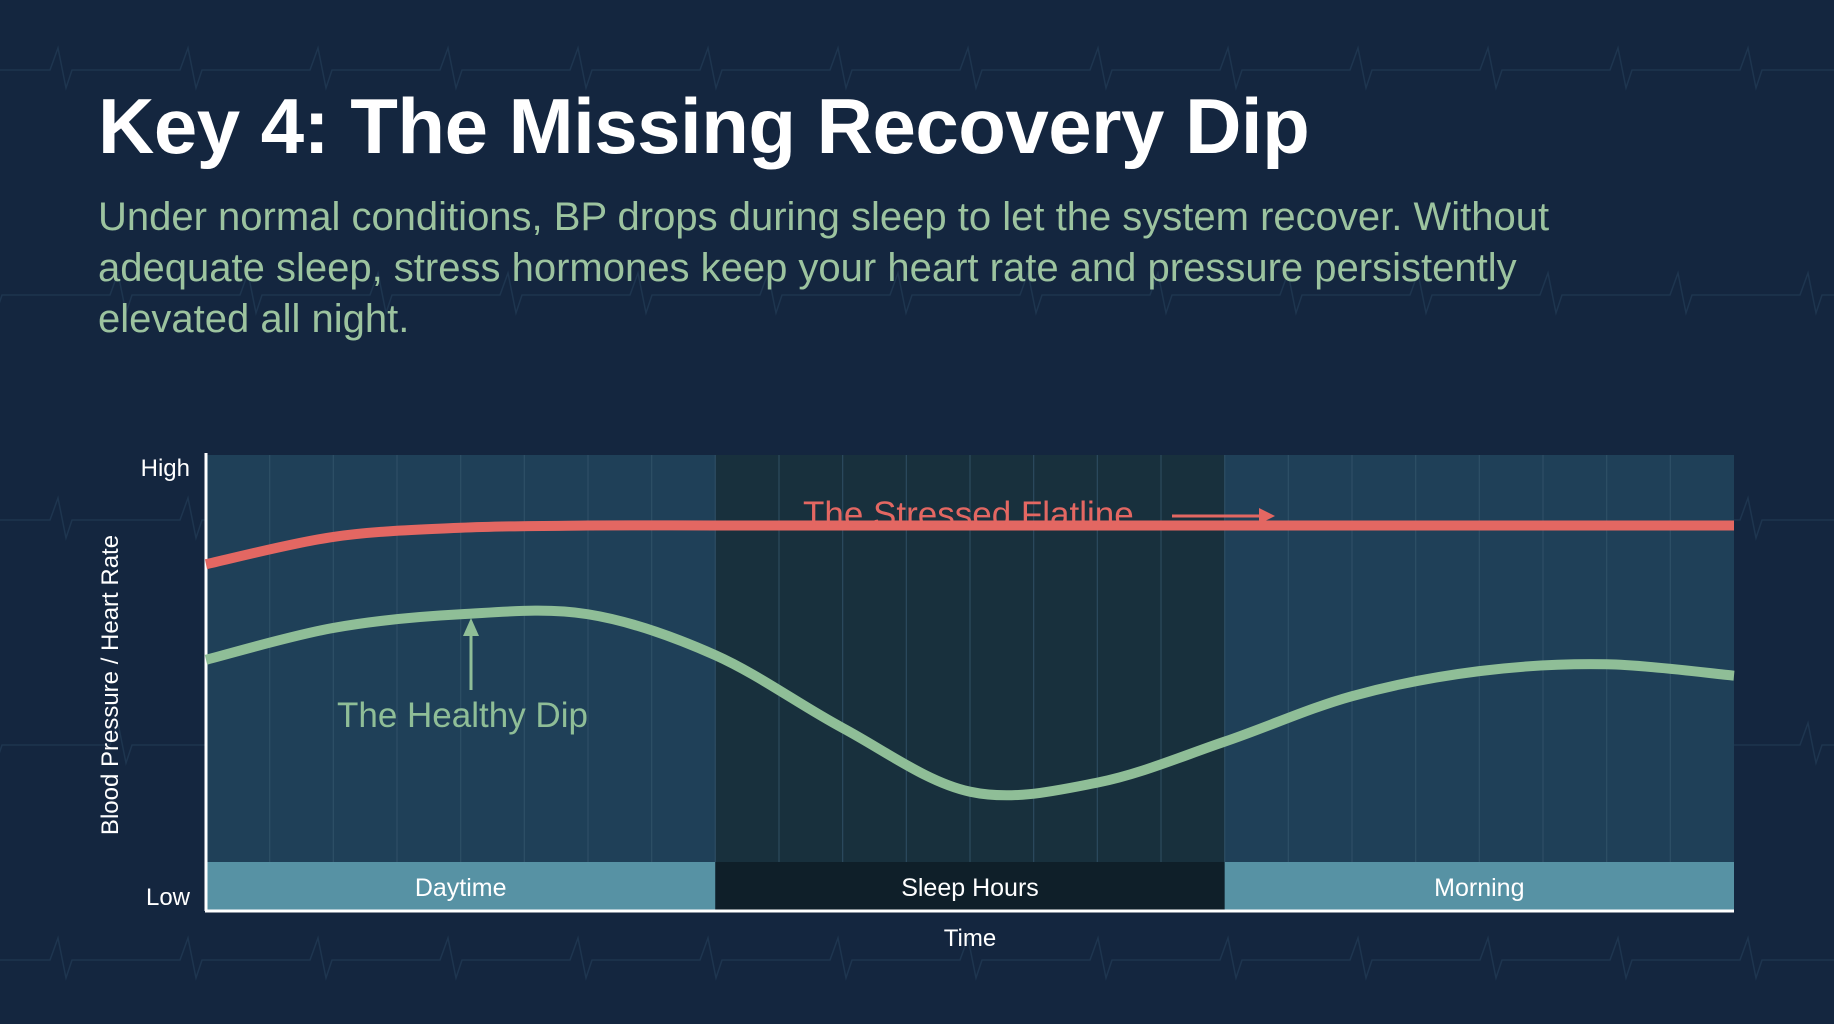 The image size is (1834, 1024). I want to click on x-axis-title: Time, so click(970, 938).